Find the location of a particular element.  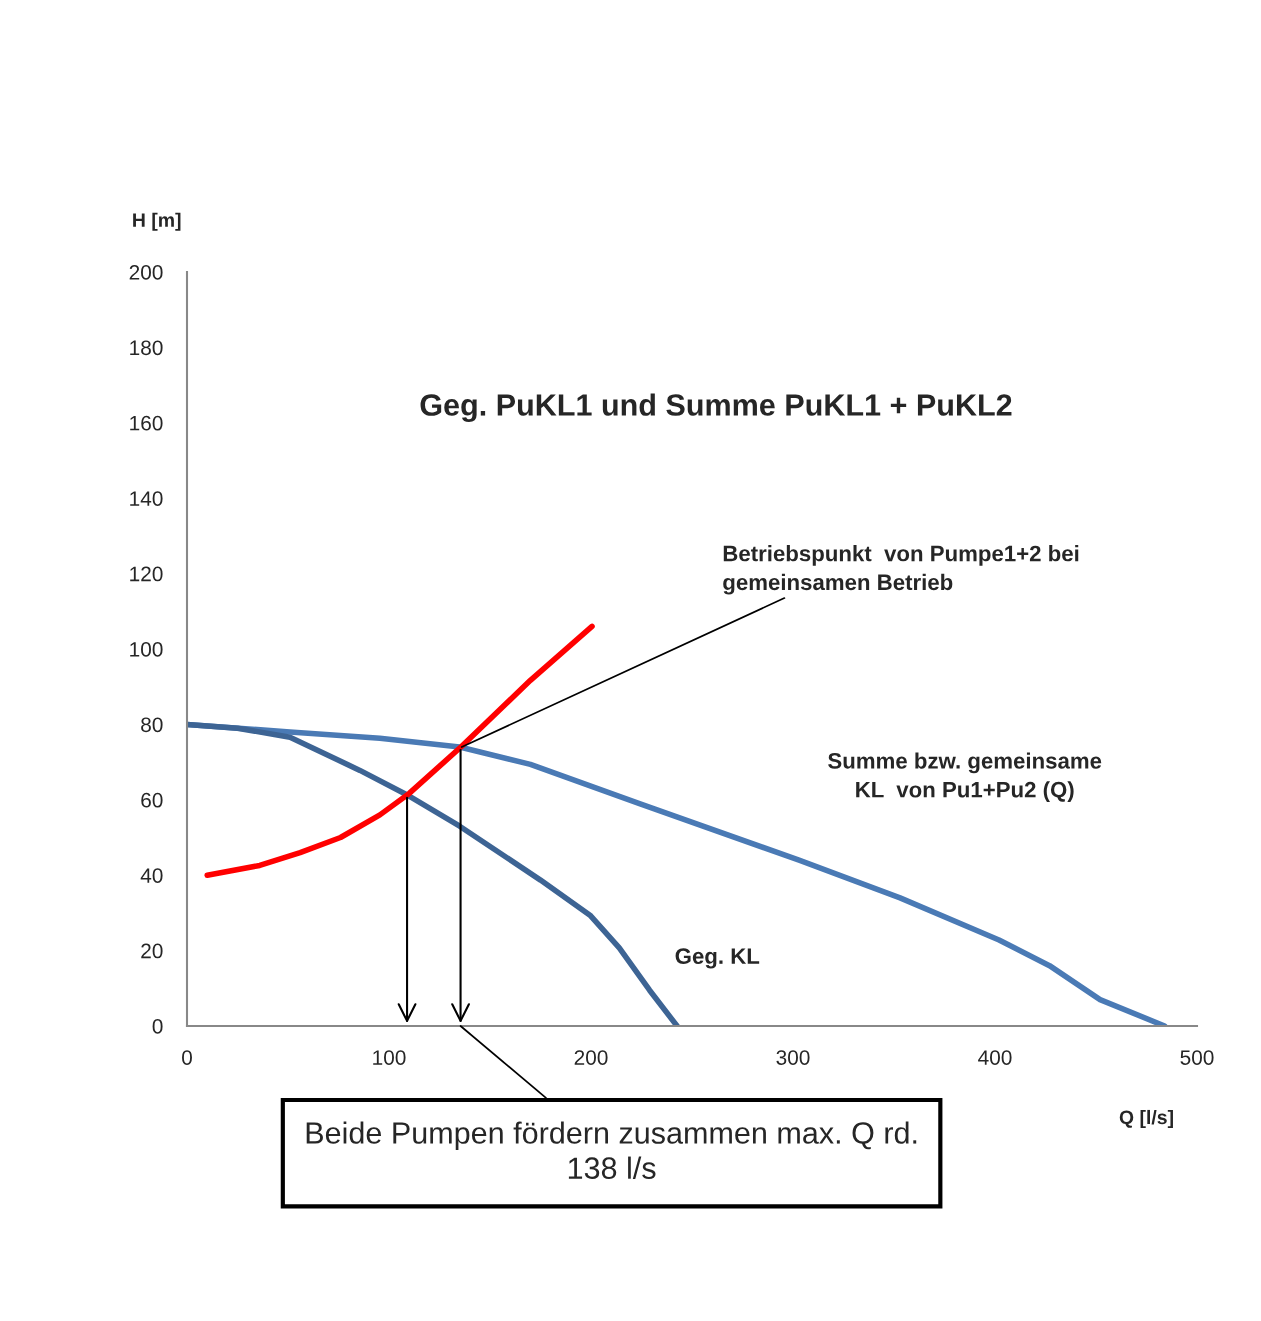

y-tick-label: 180 is located at coordinates (146, 348).